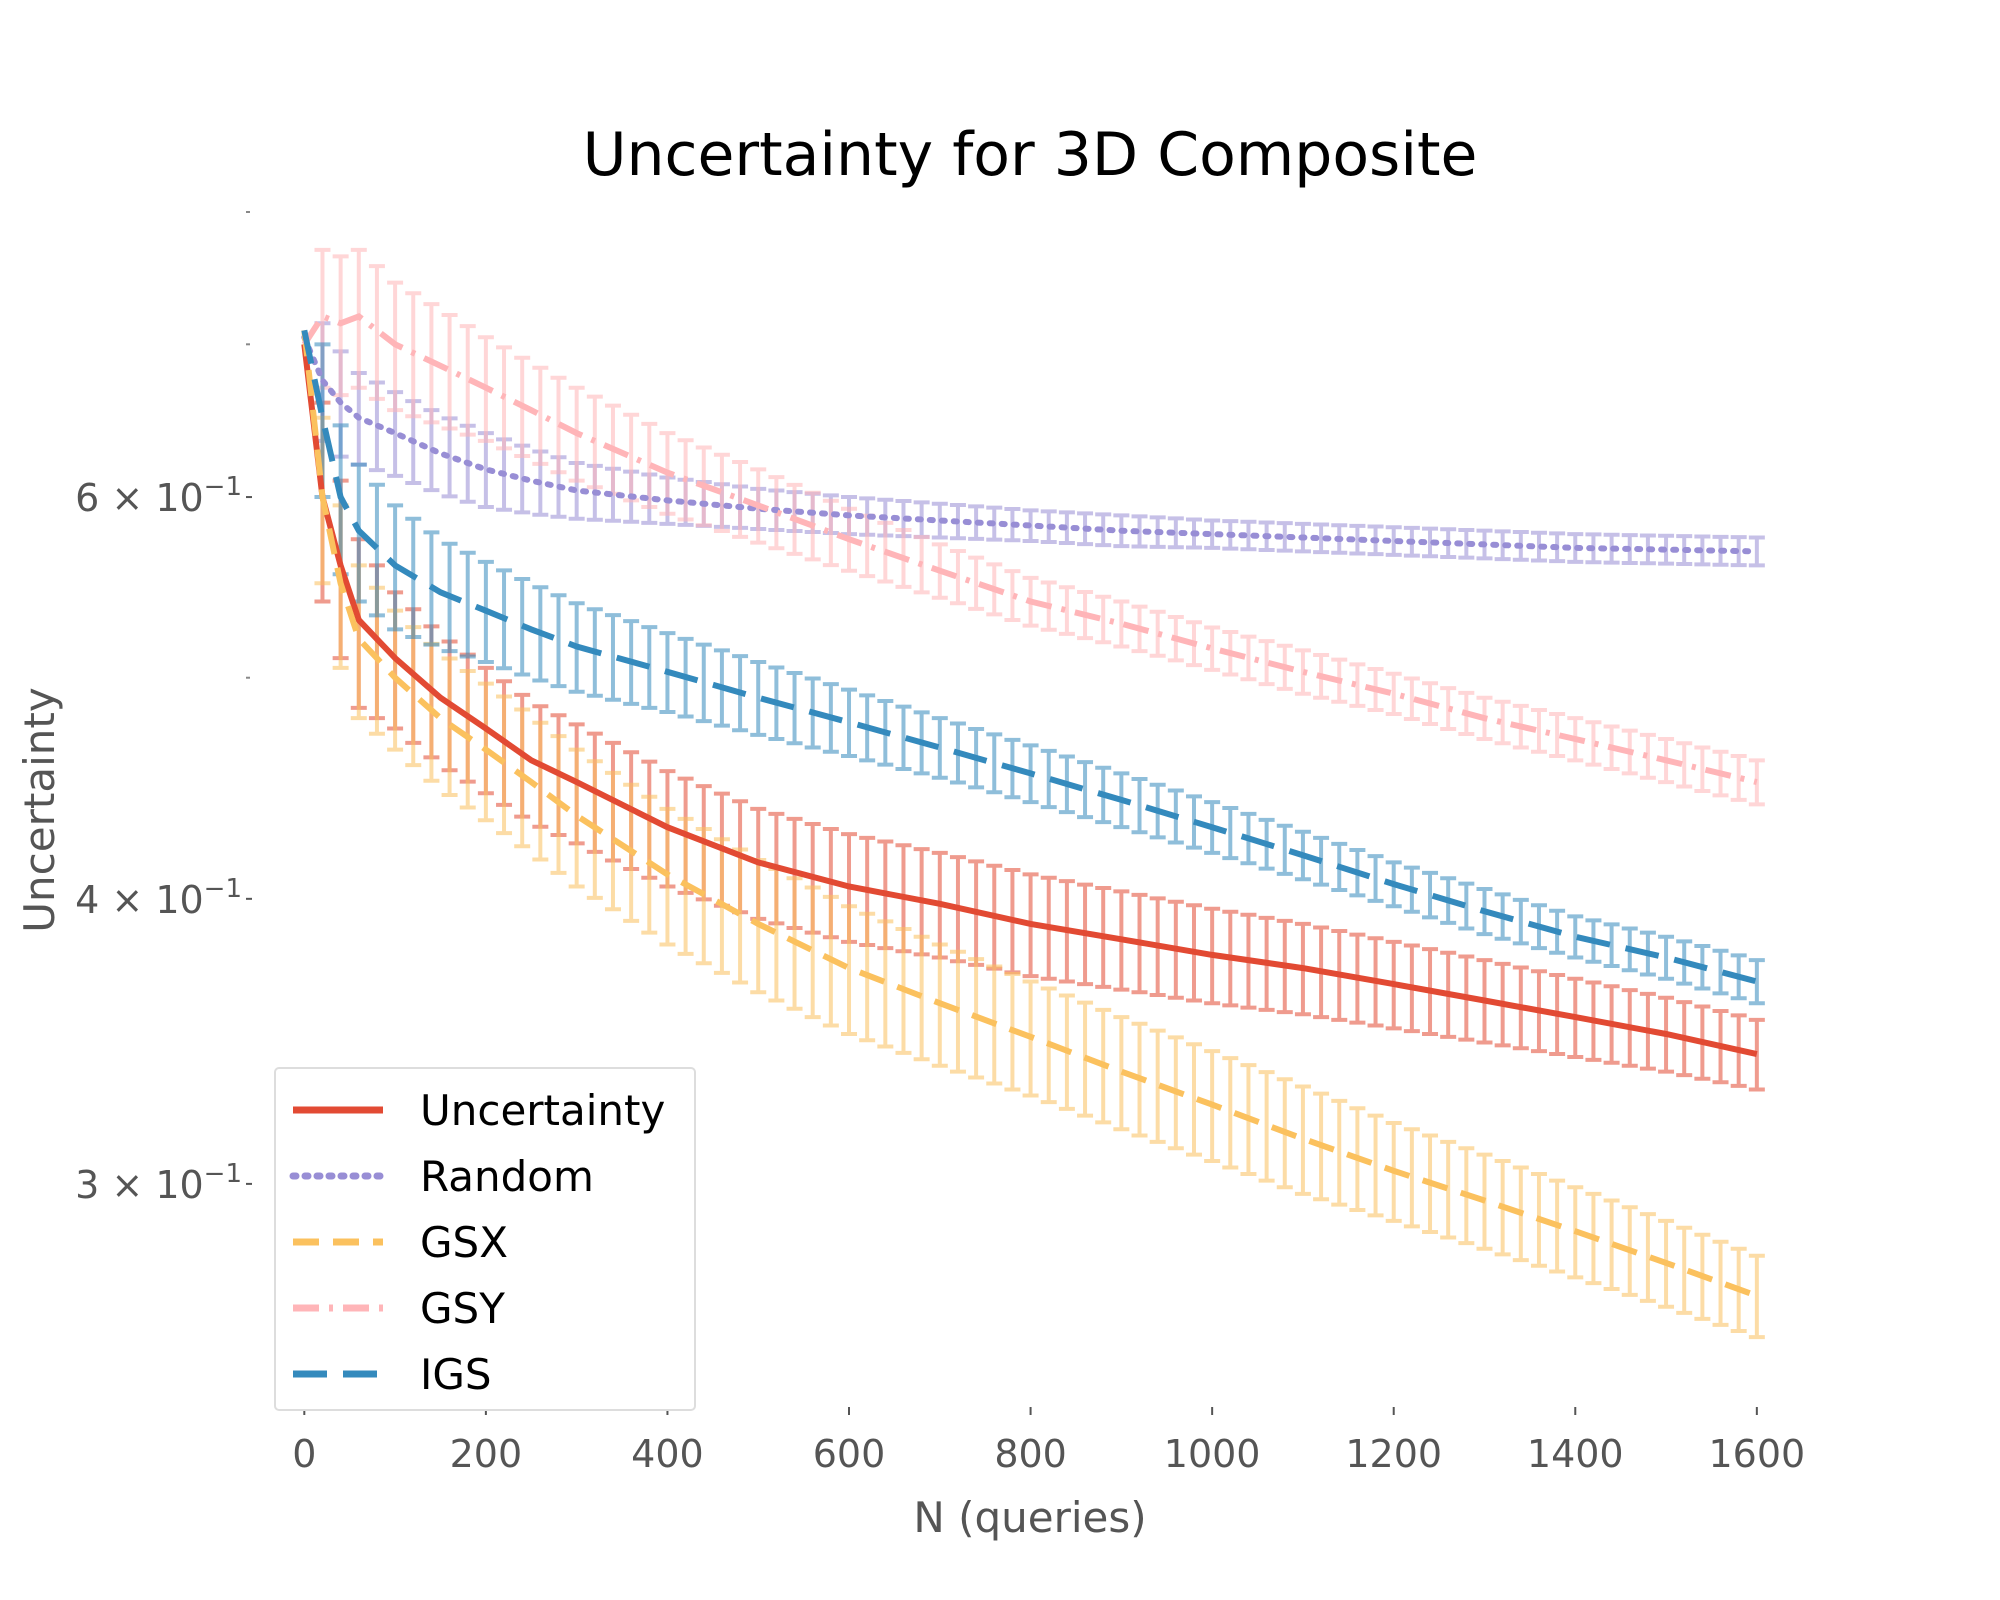 Image resolution: width=2000 pixels, height=1600 pixels. I want to click on x-tick-label: 200, so click(486, 1454).